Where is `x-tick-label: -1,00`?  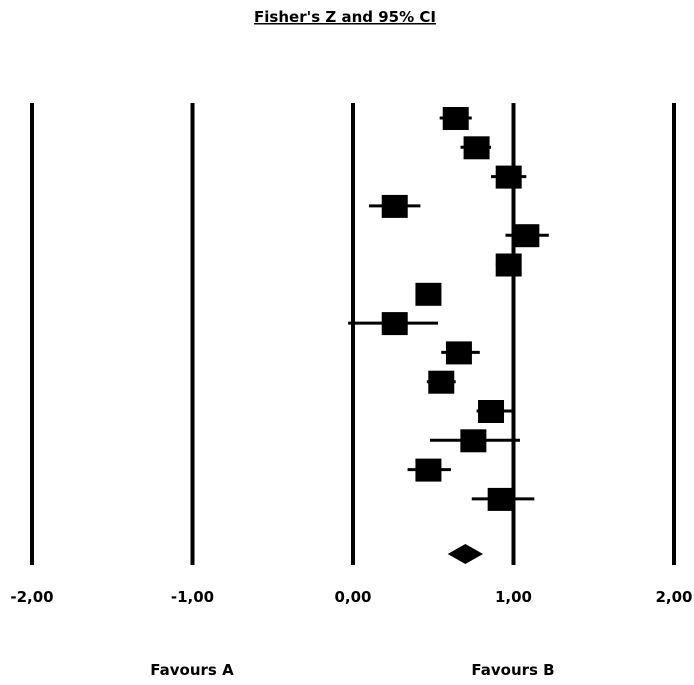
x-tick-label: -1,00 is located at coordinates (192, 597).